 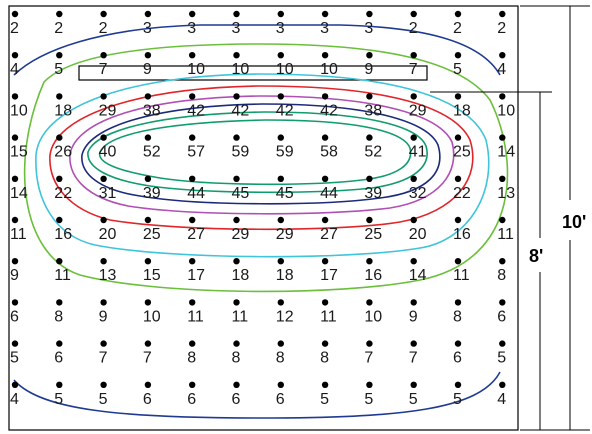 I want to click on grid-value: 17, so click(x=329, y=275).